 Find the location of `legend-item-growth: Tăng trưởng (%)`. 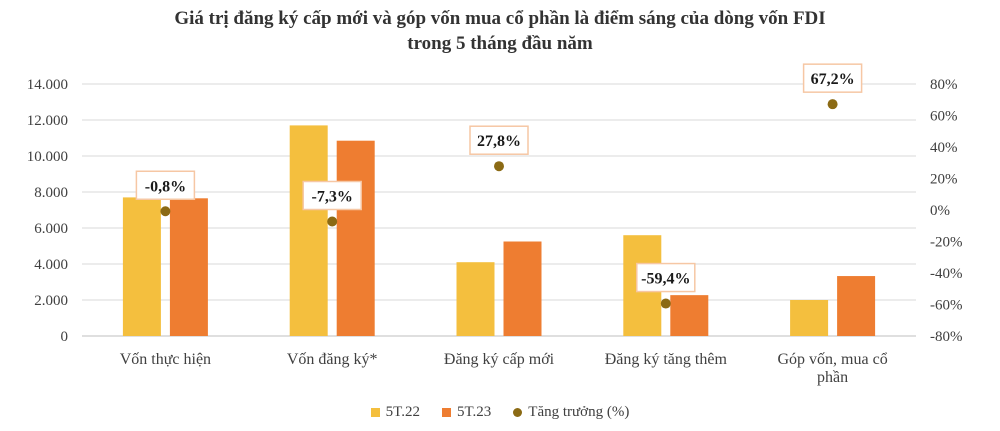

legend-item-growth: Tăng trưởng (%) is located at coordinates (571, 412).